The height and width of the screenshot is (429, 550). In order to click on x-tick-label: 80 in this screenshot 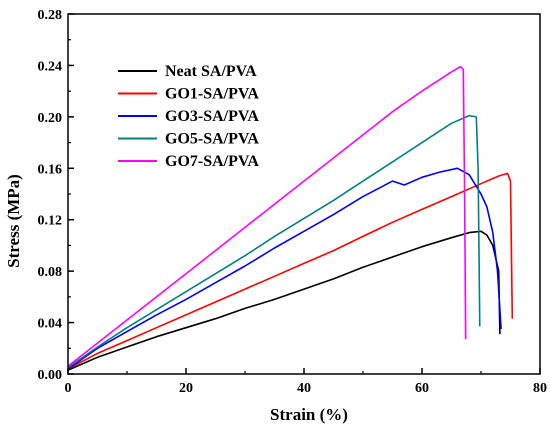, I will do `click(540, 388)`.